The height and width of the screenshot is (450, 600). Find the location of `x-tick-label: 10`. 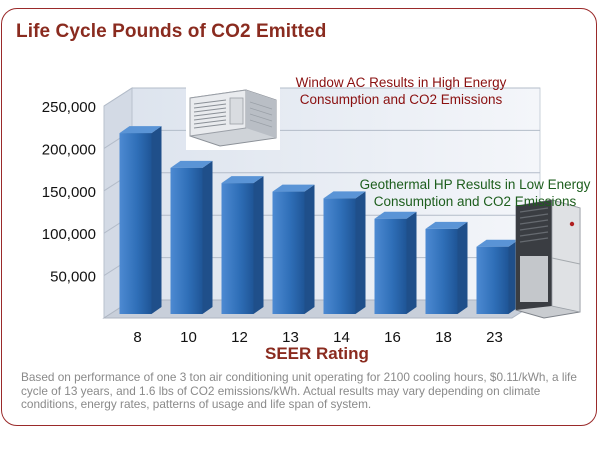

x-tick-label: 10 is located at coordinates (188, 337).